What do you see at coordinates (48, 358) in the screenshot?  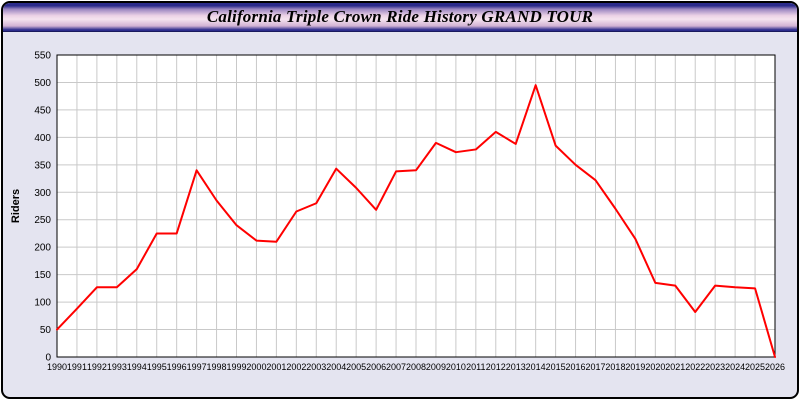 I see `svg-text: 0` at bounding box center [48, 358].